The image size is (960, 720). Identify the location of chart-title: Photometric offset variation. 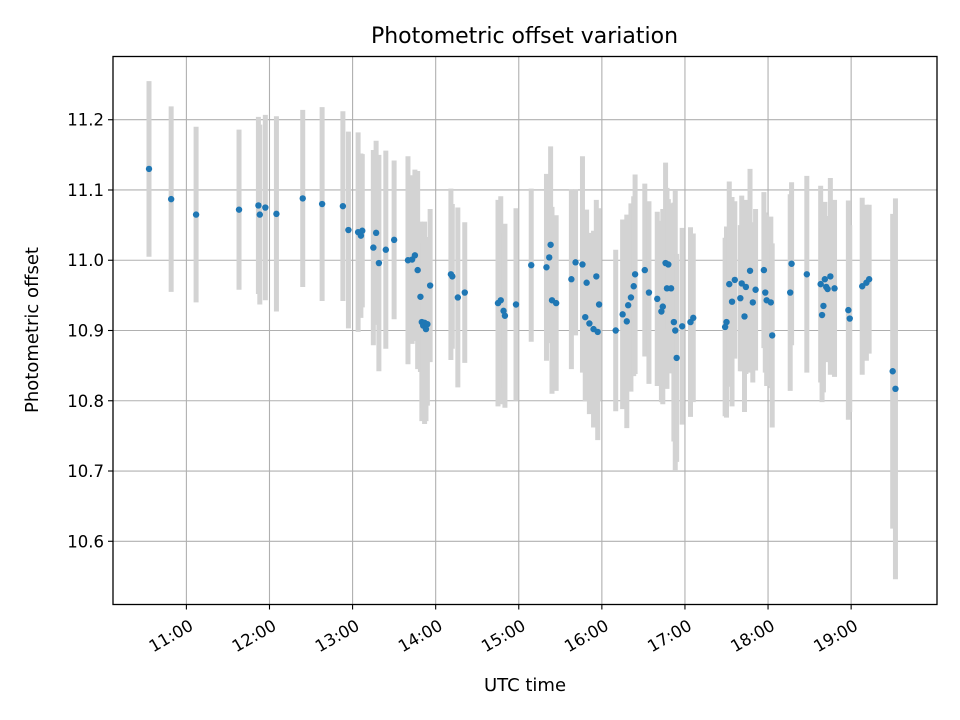
(524, 36).